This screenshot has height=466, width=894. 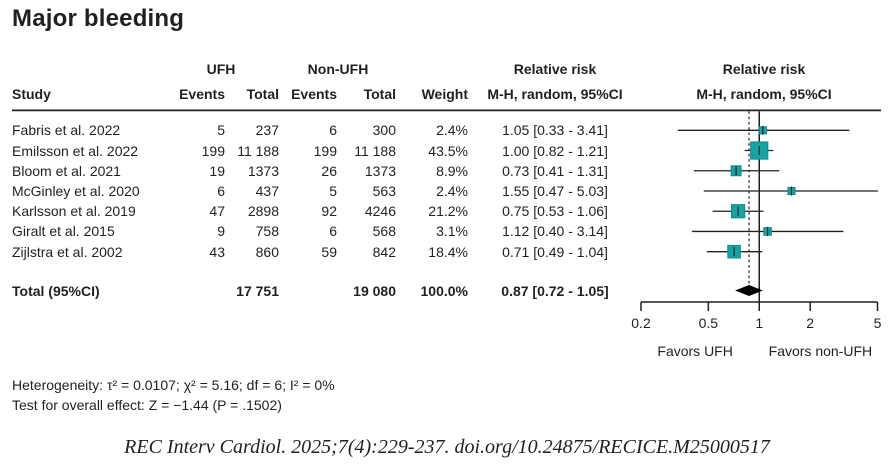 What do you see at coordinates (384, 231) in the screenshot?
I see `non-ufh-total: 568` at bounding box center [384, 231].